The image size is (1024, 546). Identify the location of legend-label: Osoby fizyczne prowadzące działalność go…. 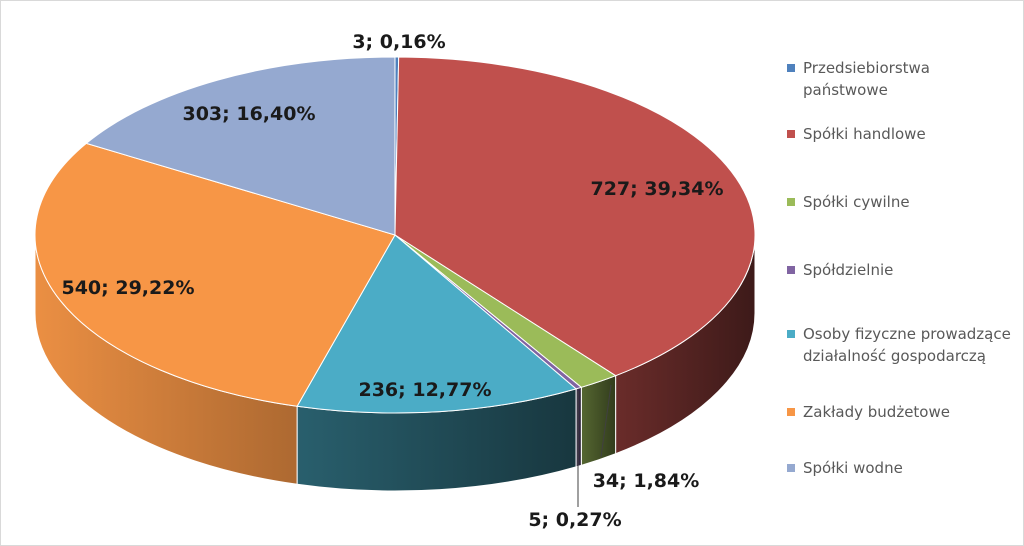
(907, 345).